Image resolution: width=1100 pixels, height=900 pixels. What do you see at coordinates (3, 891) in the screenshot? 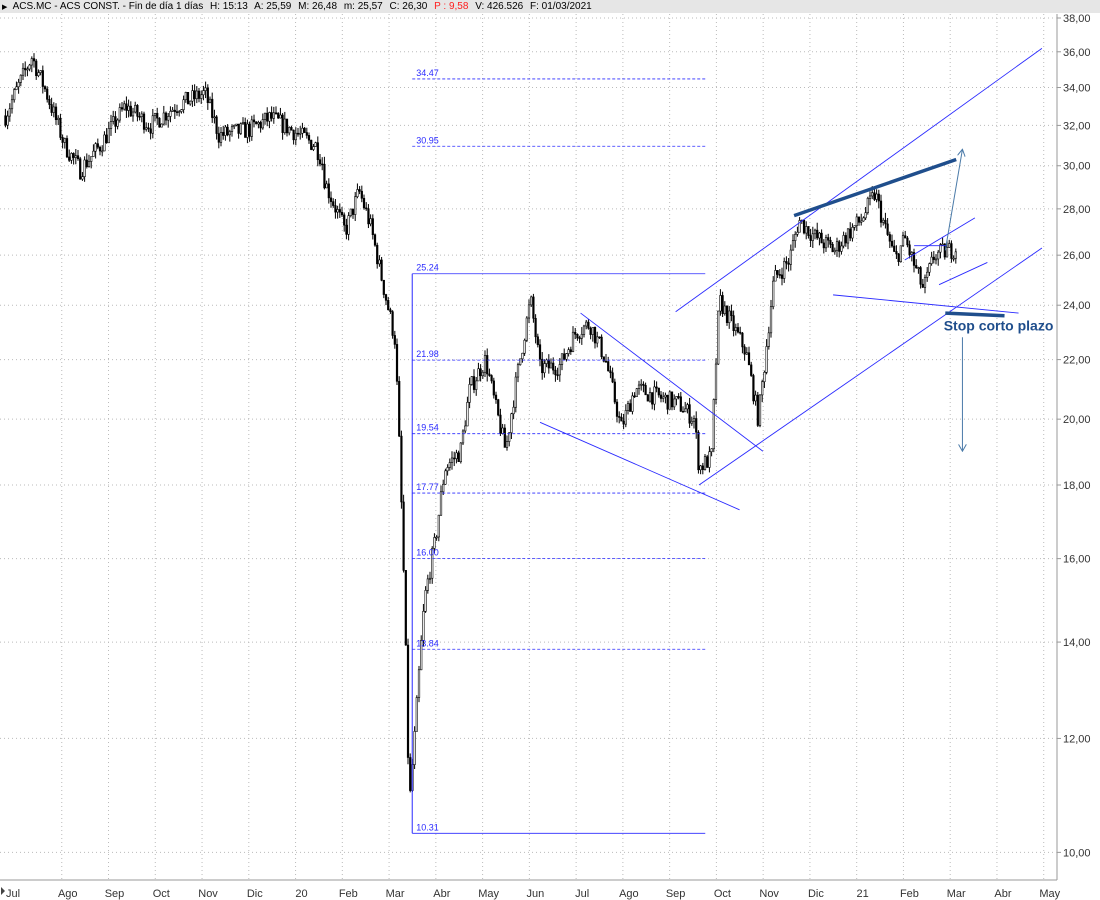
I see `scroll-left-icon` at bounding box center [3, 891].